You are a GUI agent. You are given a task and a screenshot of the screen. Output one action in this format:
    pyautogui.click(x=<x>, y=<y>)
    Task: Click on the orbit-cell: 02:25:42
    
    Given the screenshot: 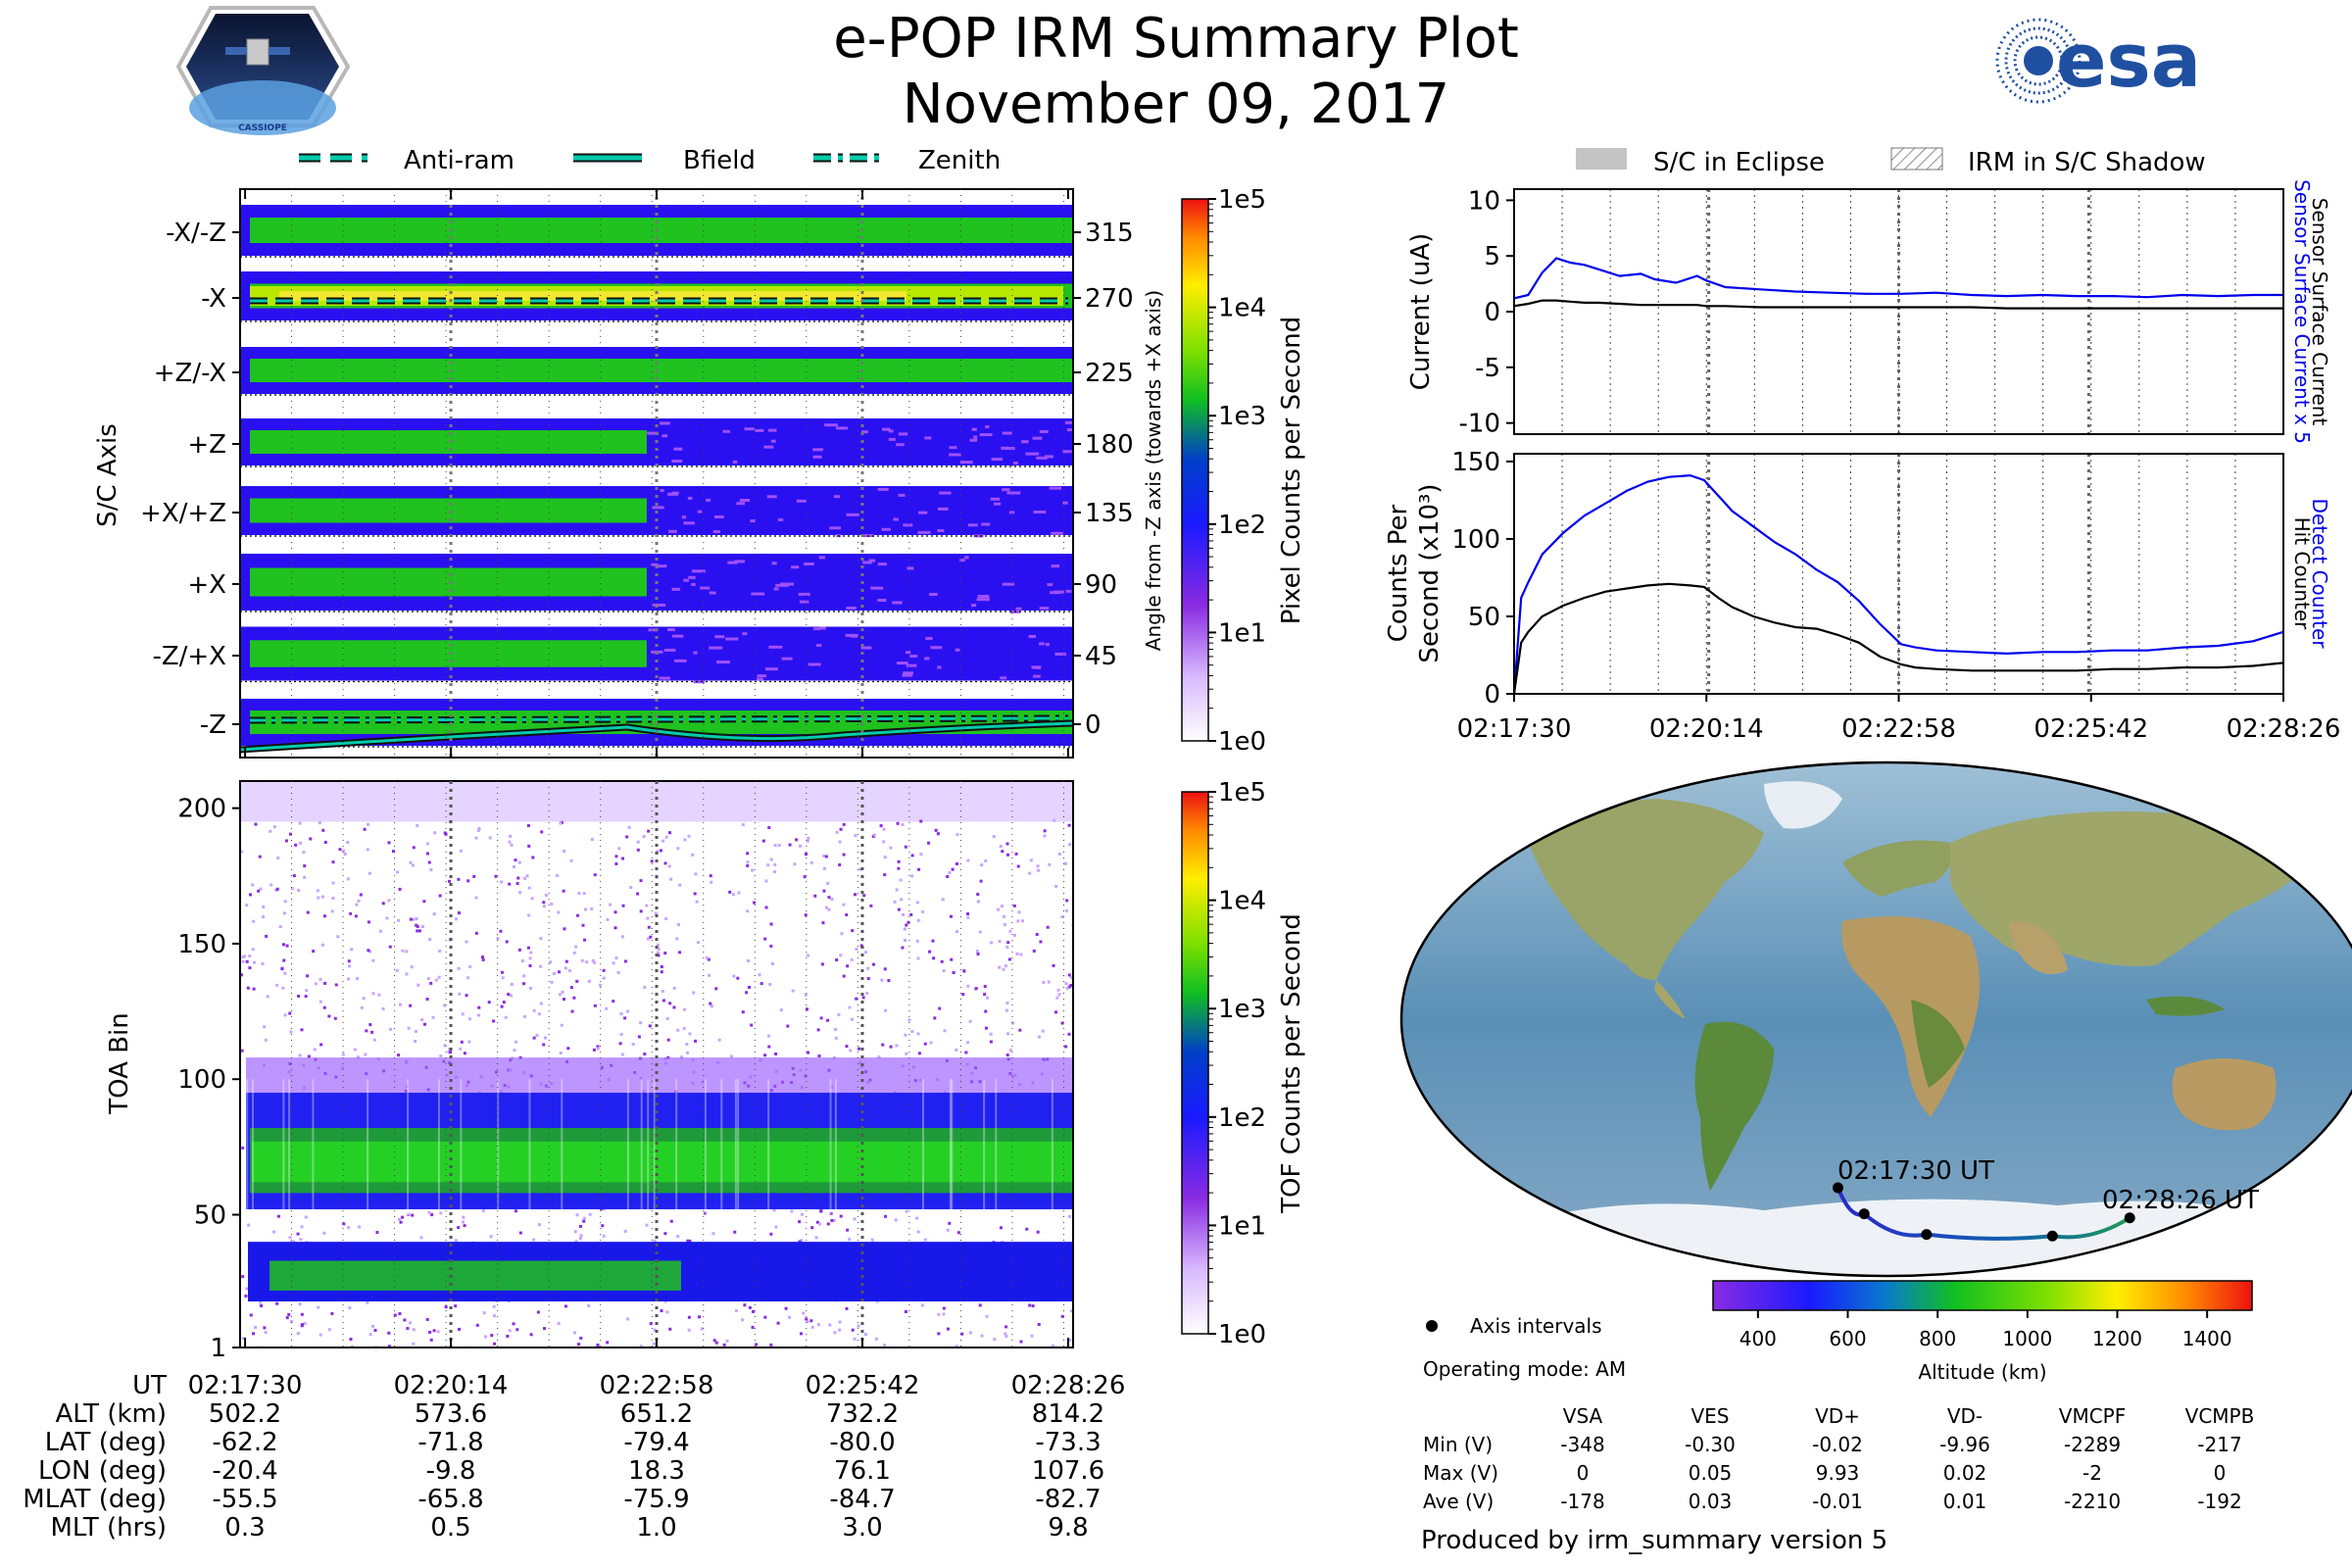 What is the action you would take?
    pyautogui.click(x=863, y=1385)
    